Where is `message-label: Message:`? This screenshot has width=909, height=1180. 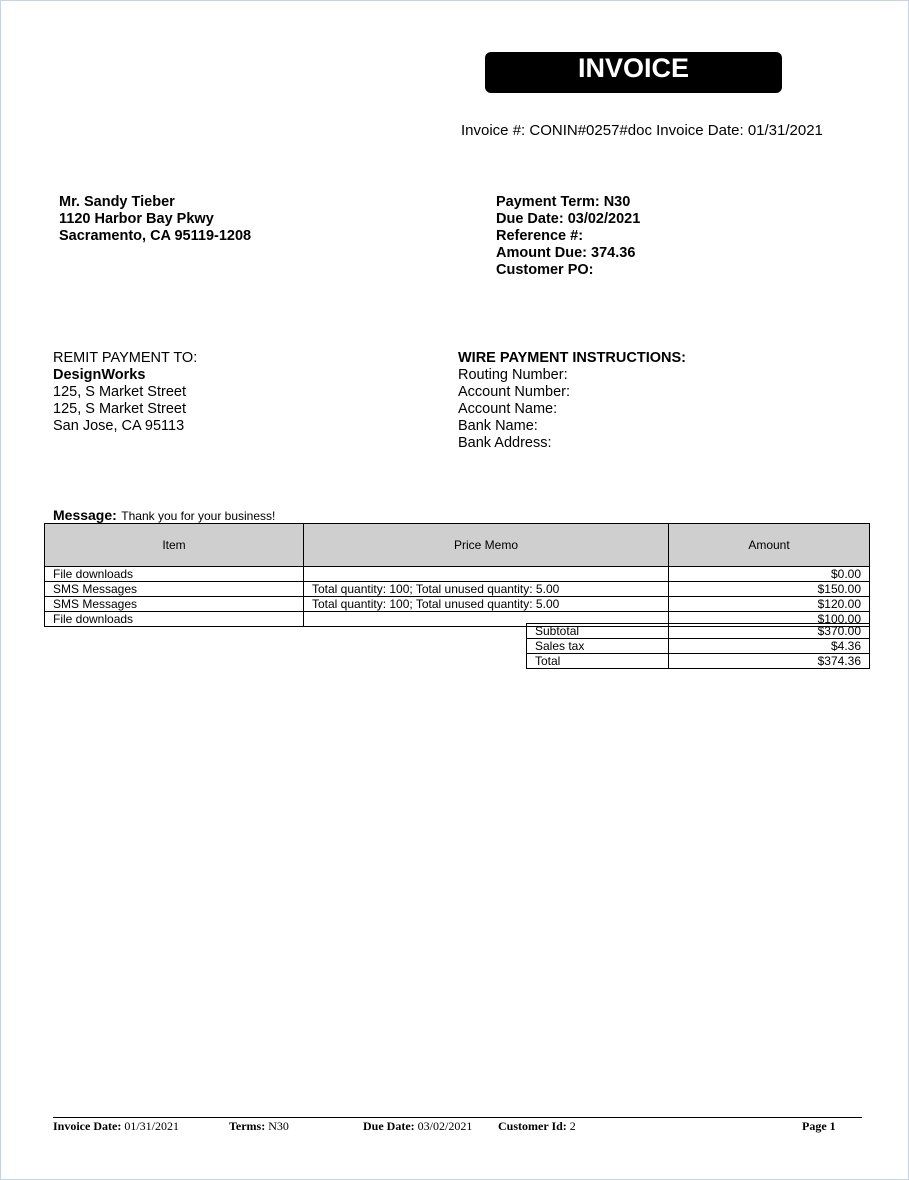
message-label: Message: is located at coordinates (85, 515).